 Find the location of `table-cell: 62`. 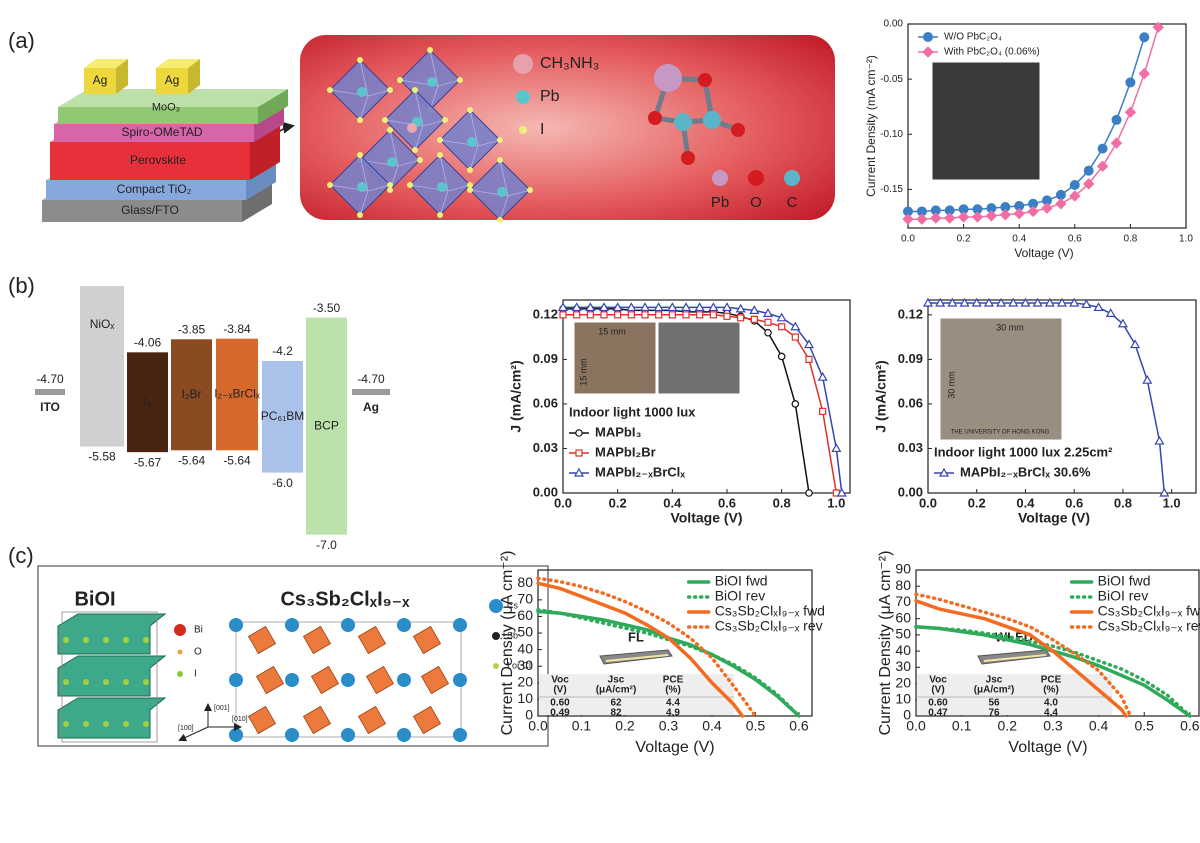

table-cell: 62 is located at coordinates (616, 703).